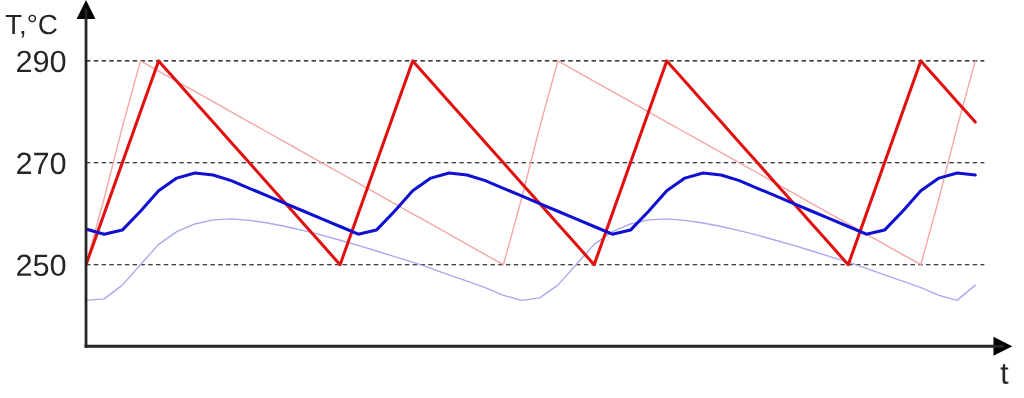 The height and width of the screenshot is (398, 1024). I want to click on y-axis-title: T,°C, so click(31, 26).